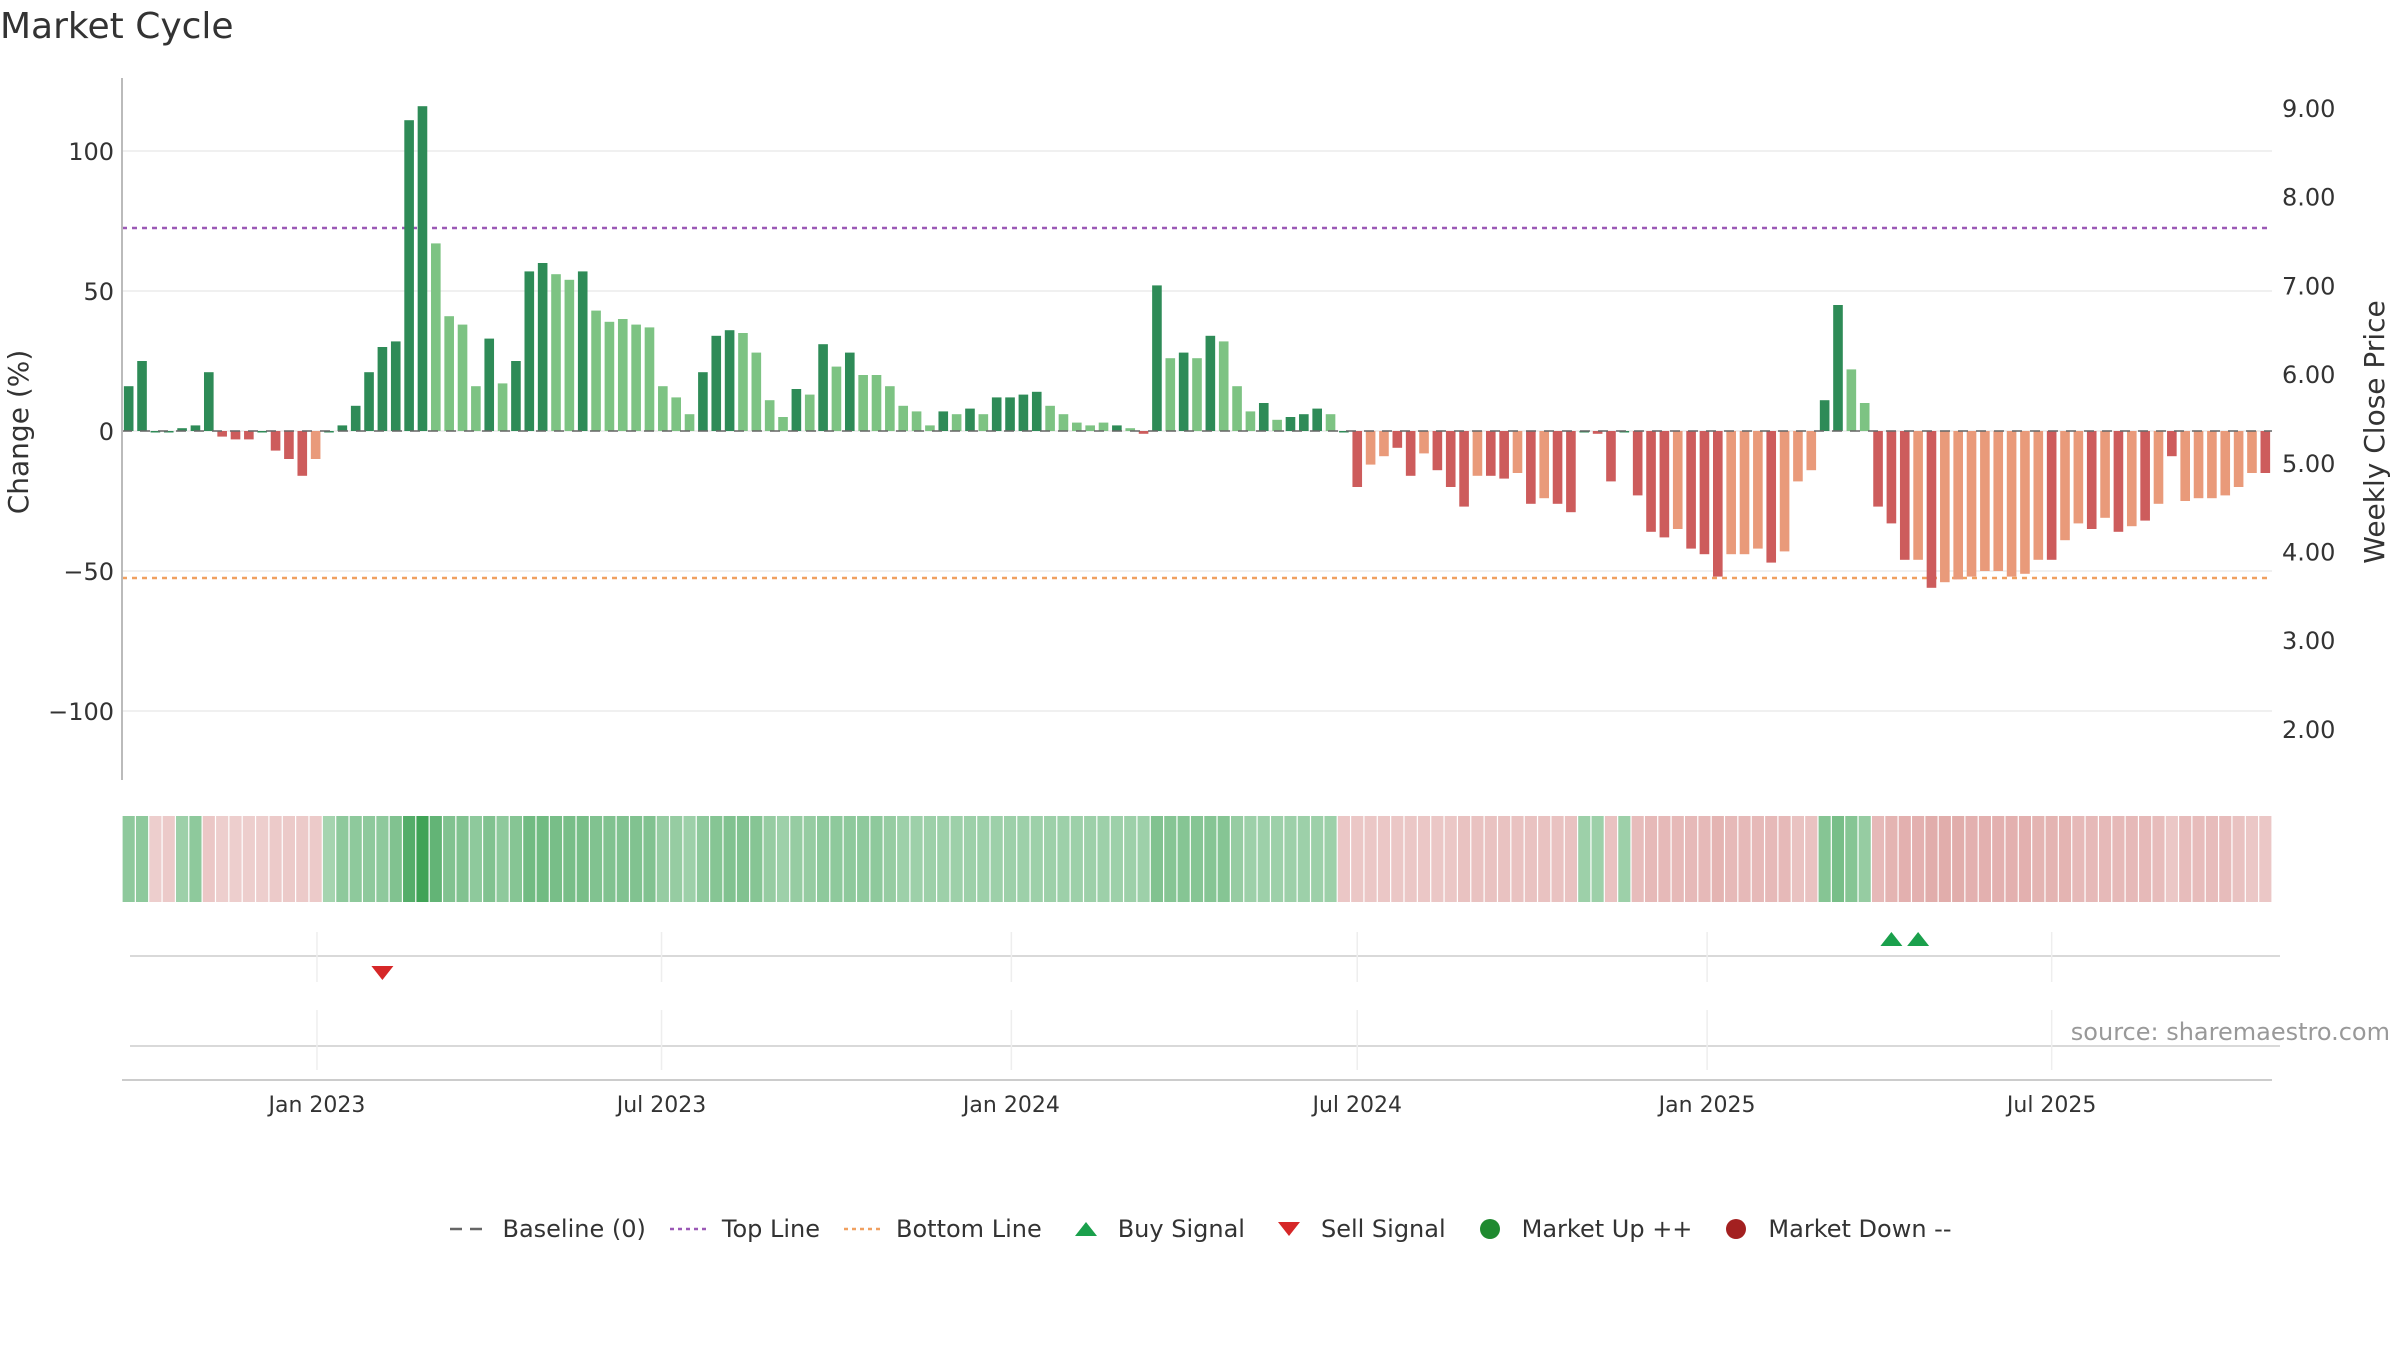  Describe the element at coordinates (1706, 1105) in the screenshot. I see `x-tick-label: Jan 2025` at that location.